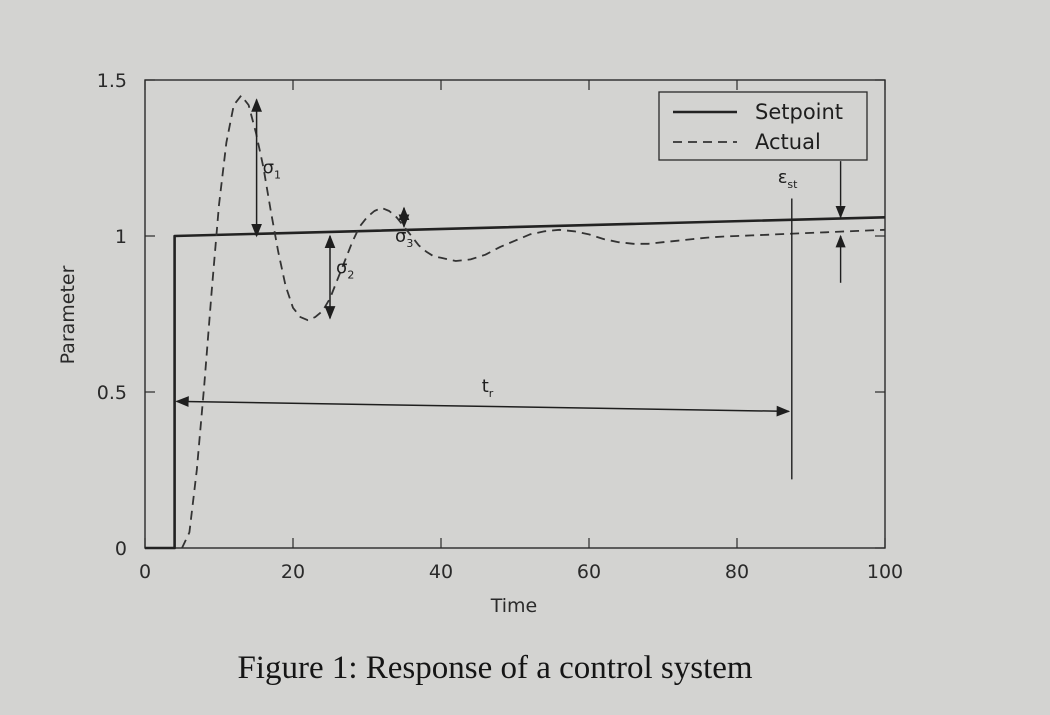 This screenshot has width=1050, height=715. Describe the element at coordinates (799, 112) in the screenshot. I see `legend-label-setpoint: Setpoint` at that location.